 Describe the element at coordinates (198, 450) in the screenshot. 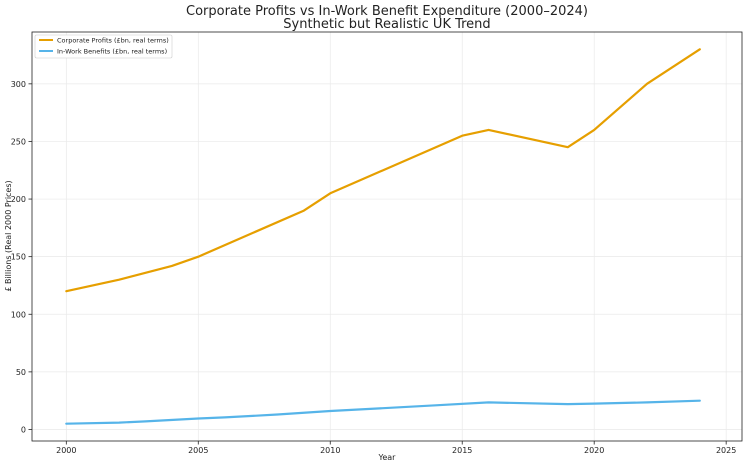

I see `x-tick-label: 2005` at that location.